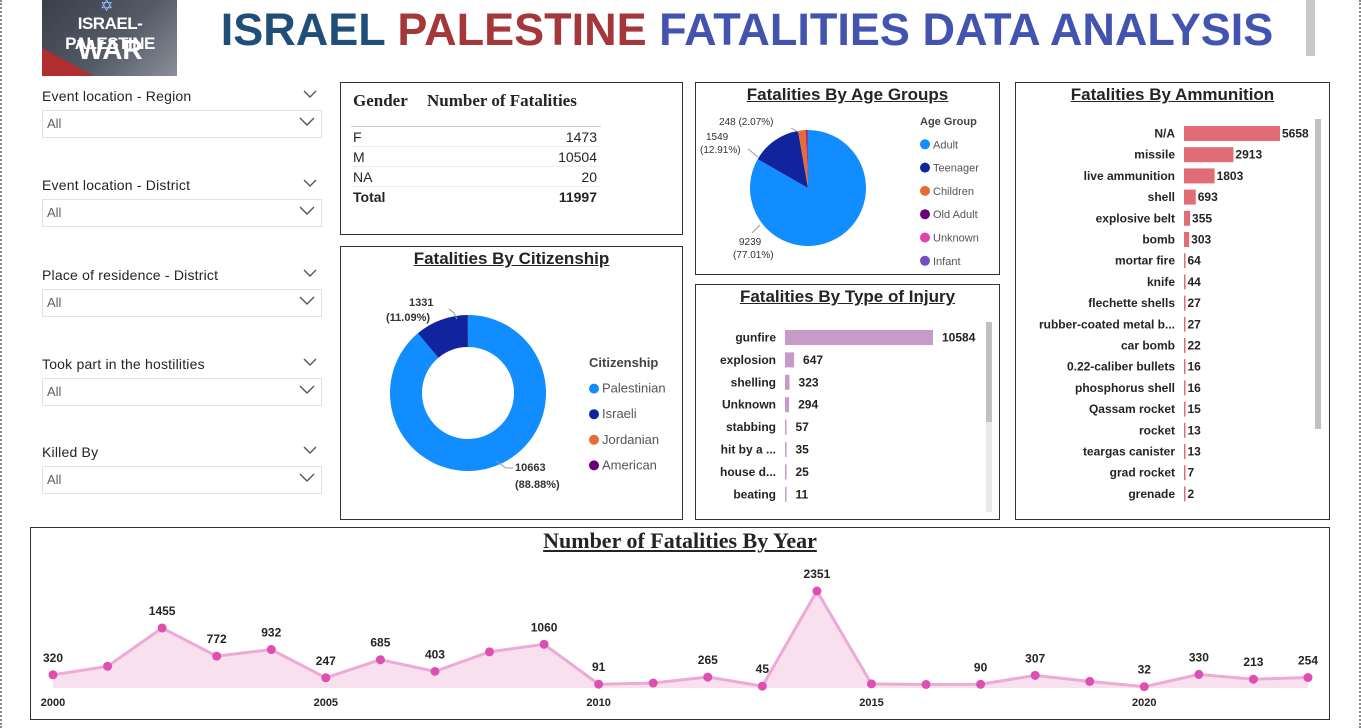  What do you see at coordinates (1199, 674) in the screenshot?
I see `data-point-2021` at bounding box center [1199, 674].